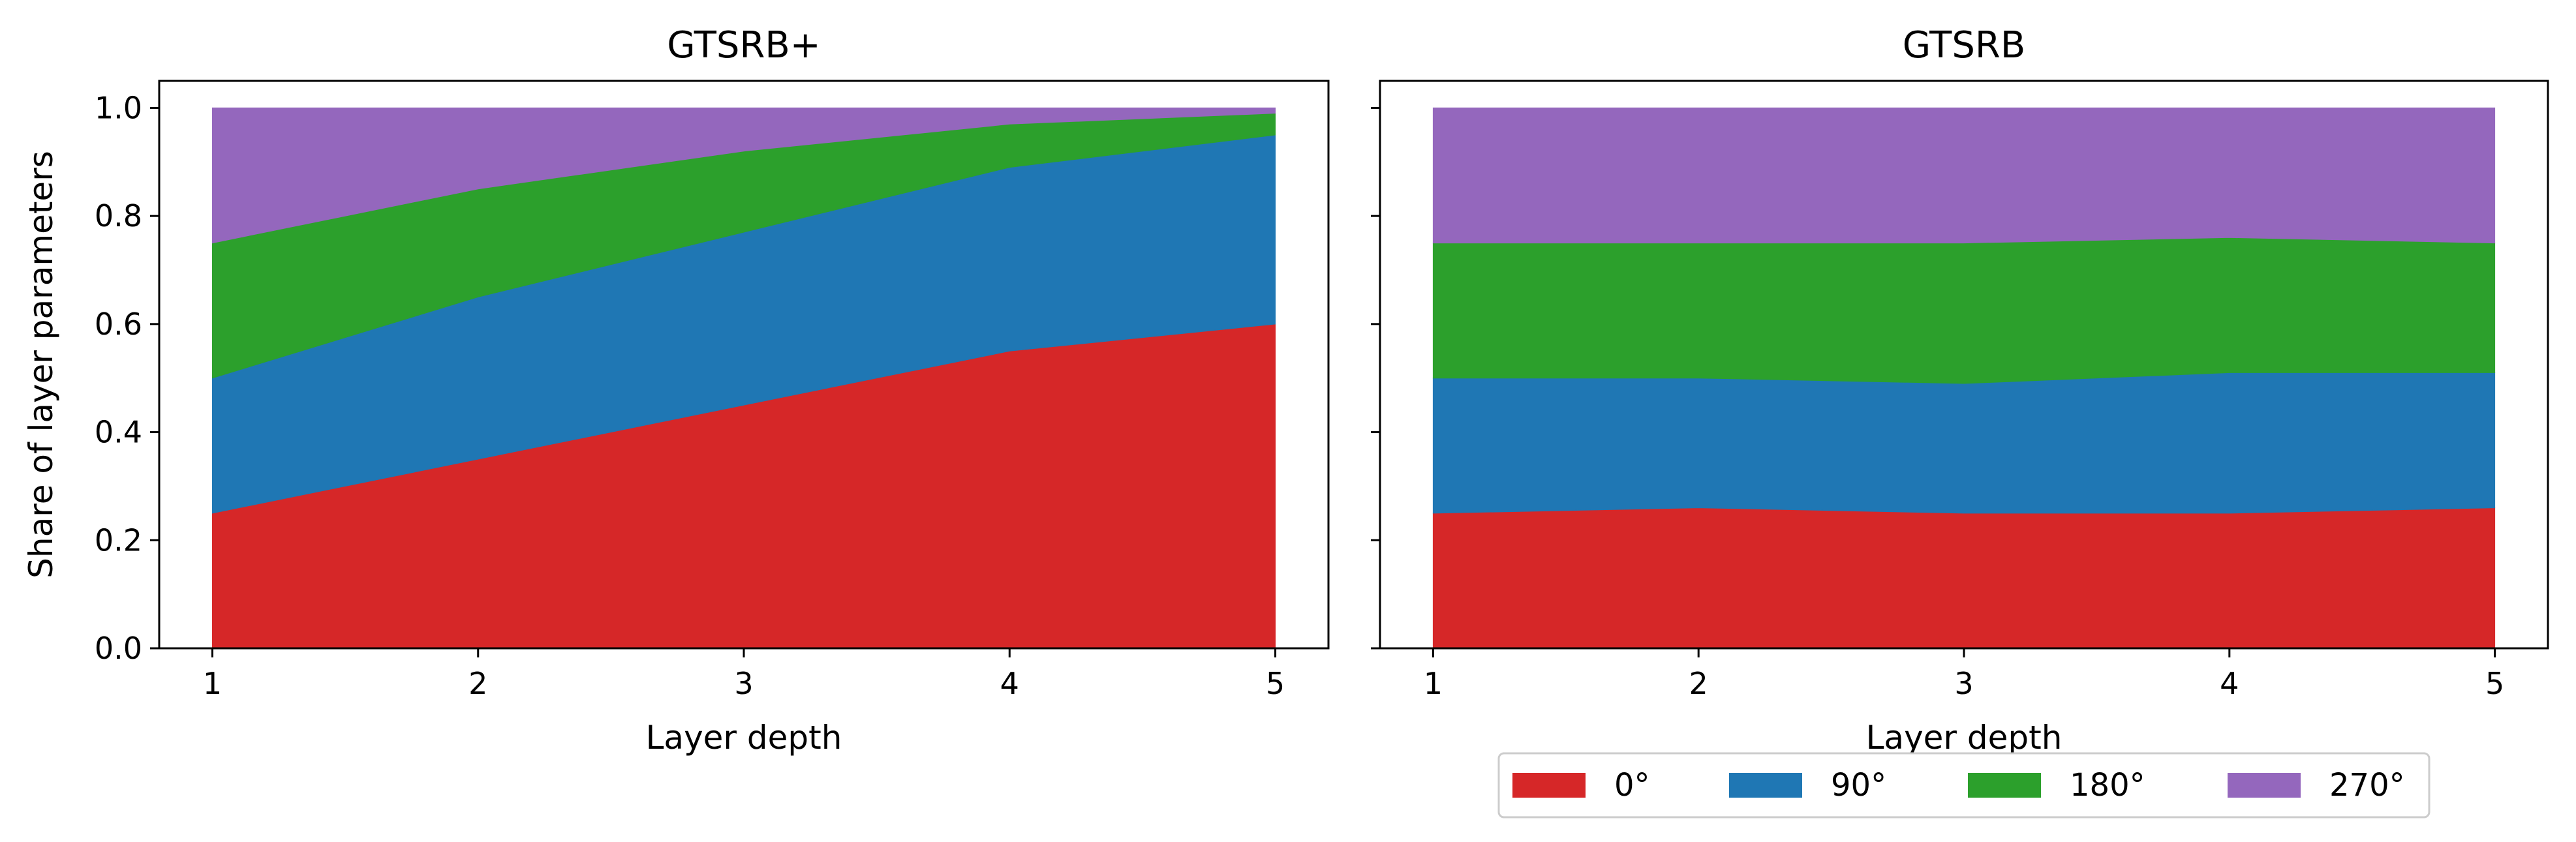 The width and height of the screenshot is (2576, 842). I want to click on y-axis-label: Share of layer parameters, so click(41, 365).